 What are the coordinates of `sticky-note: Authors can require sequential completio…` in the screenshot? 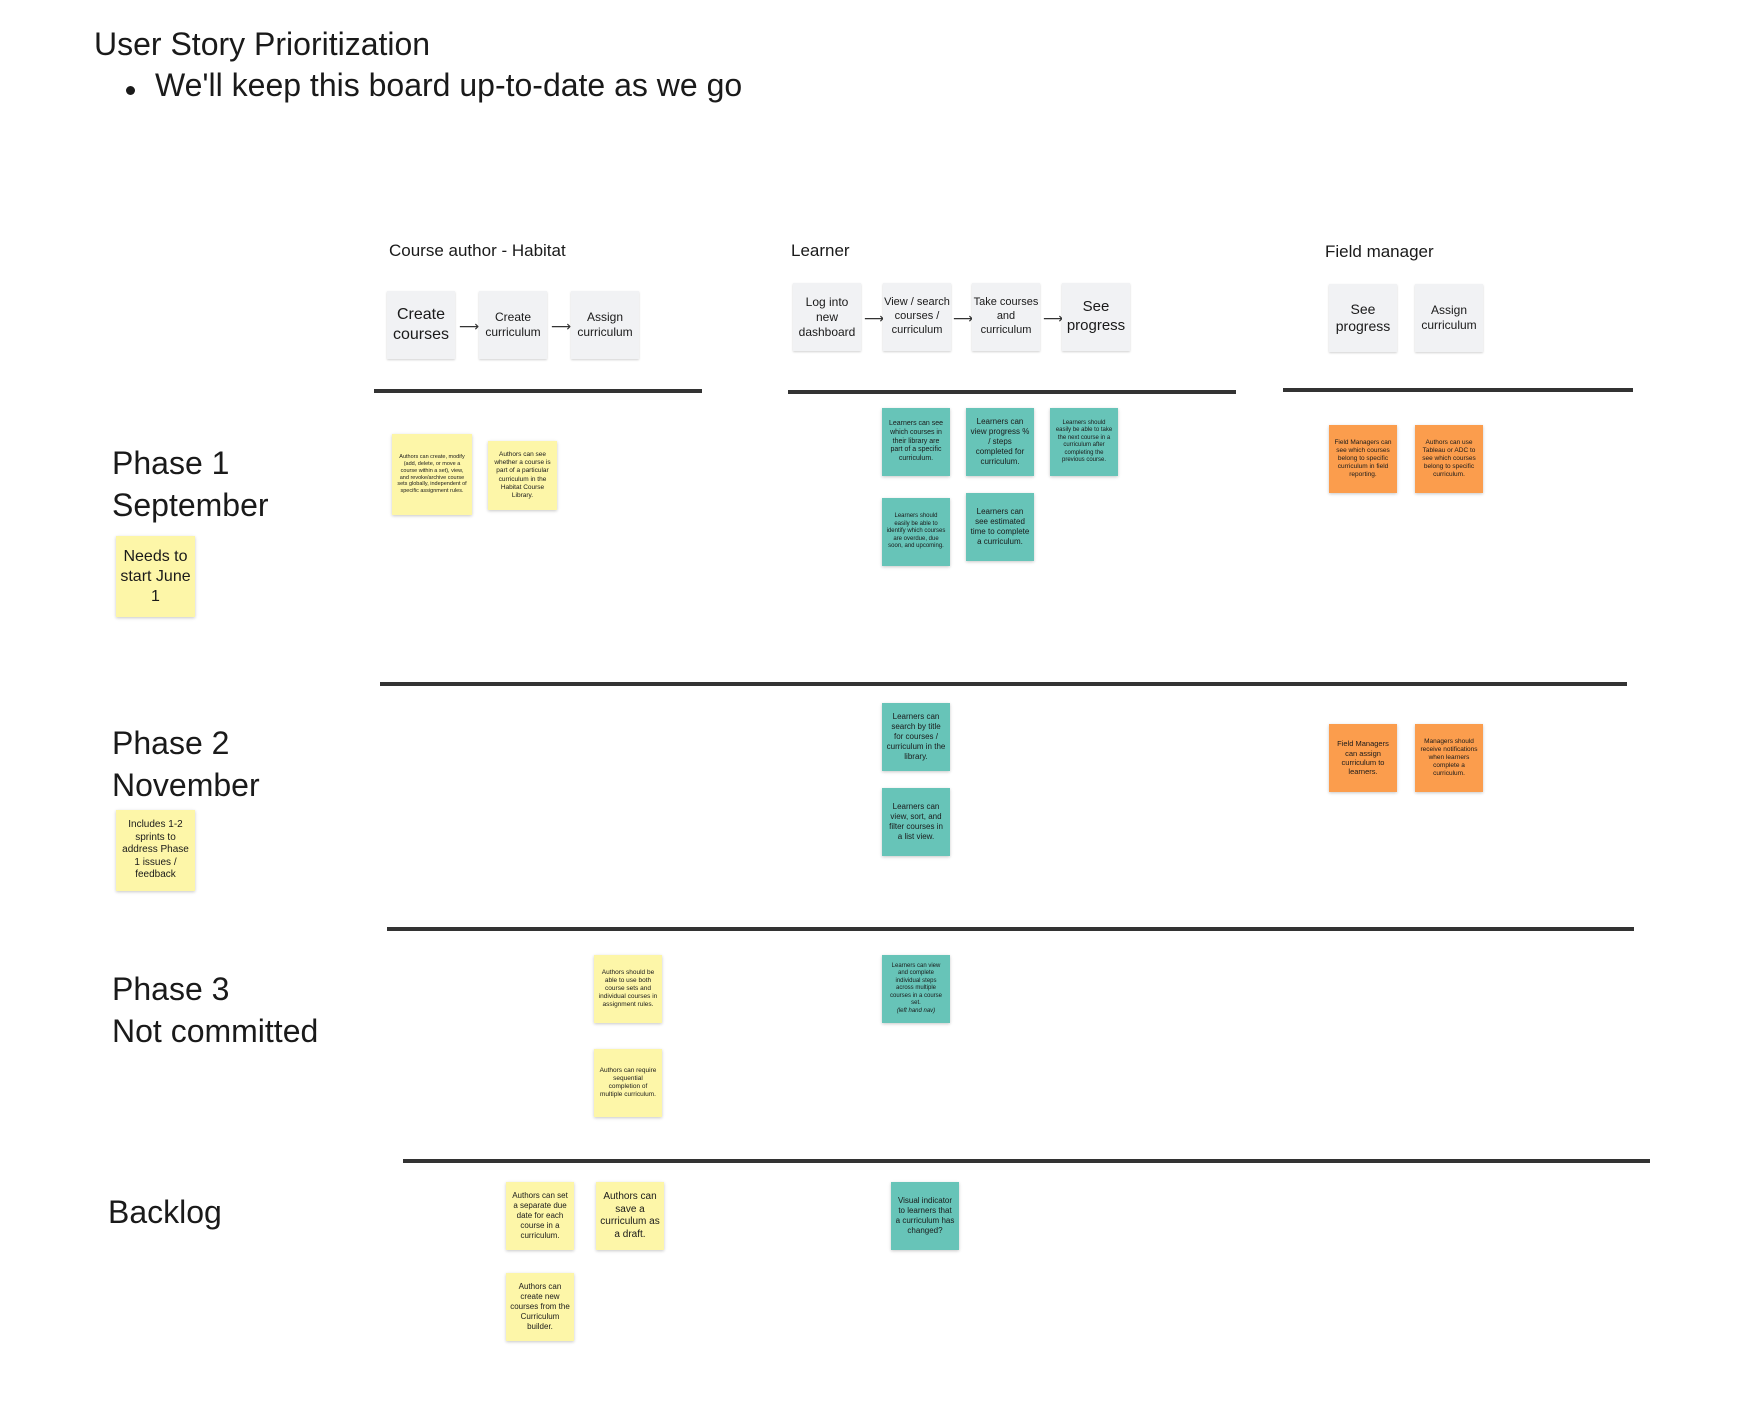 It's located at (628, 1083).